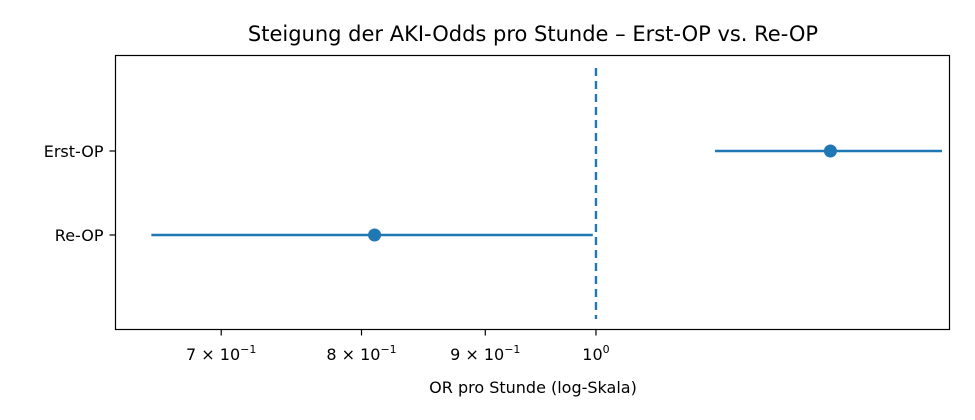 The width and height of the screenshot is (975, 420). I want to click on x-tick-label: 100, so click(595, 353).